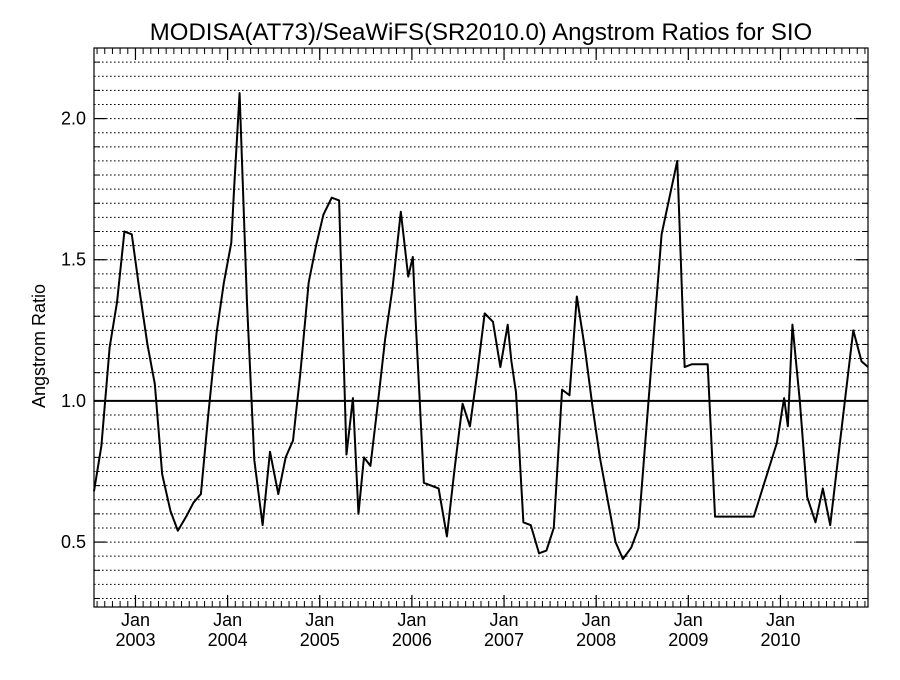 The width and height of the screenshot is (900, 680). I want to click on x-tick-label-year: 2003, so click(135, 640).